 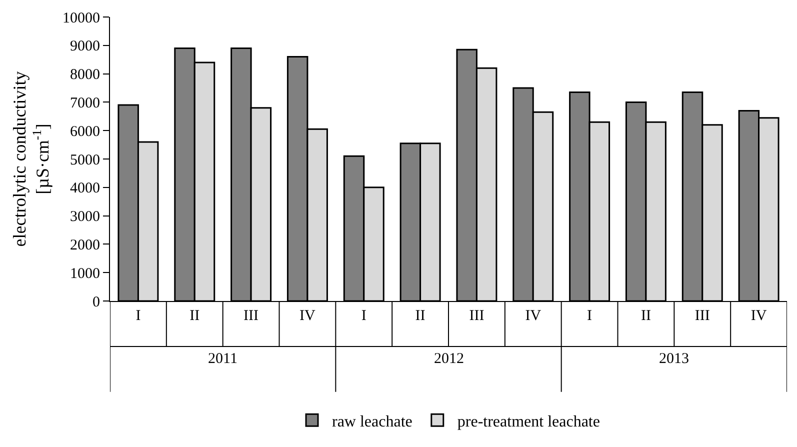 I want to click on y-tick-label: 10000, so click(x=81, y=18).